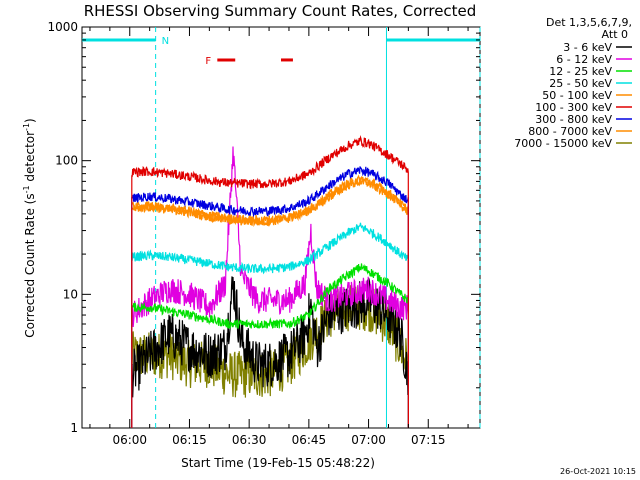 The height and width of the screenshot is (480, 640). I want to click on x-tick-label: 07:00, so click(368, 440).